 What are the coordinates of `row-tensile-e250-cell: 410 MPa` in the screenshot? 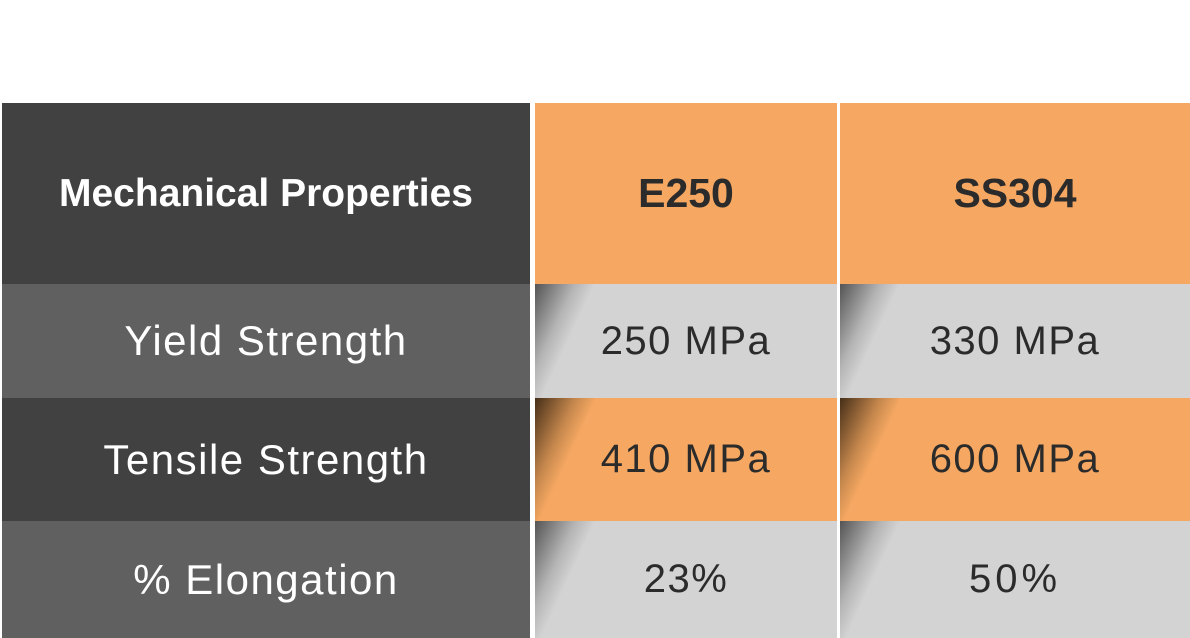 It's located at (686, 459).